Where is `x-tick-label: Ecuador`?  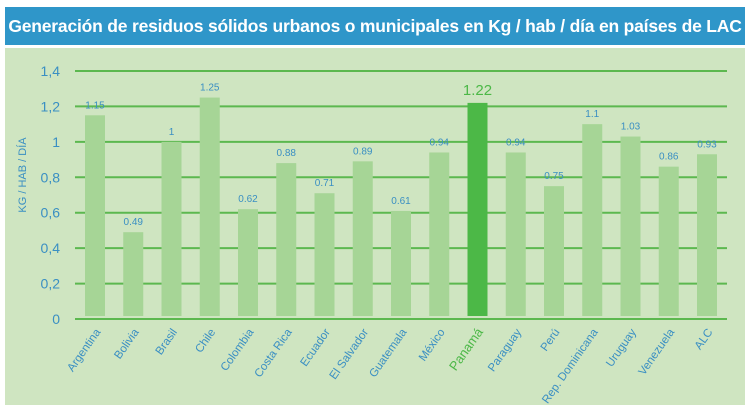 x-tick-label: Ecuador is located at coordinates (316, 348).